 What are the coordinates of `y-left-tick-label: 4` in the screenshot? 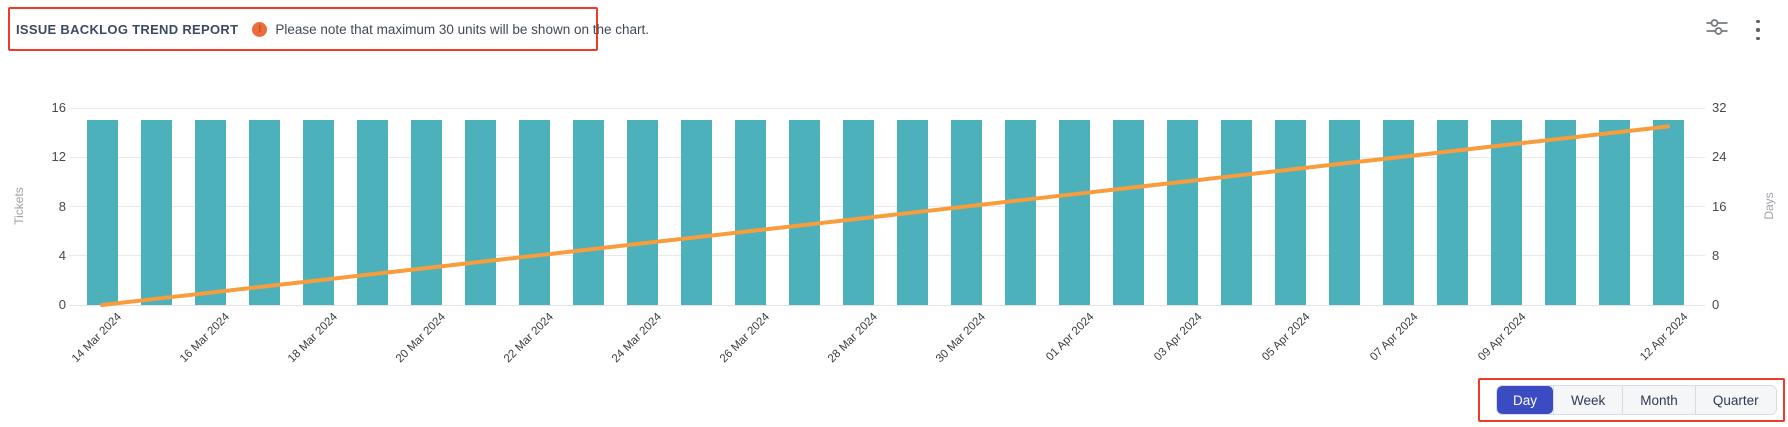 It's located at (62, 255).